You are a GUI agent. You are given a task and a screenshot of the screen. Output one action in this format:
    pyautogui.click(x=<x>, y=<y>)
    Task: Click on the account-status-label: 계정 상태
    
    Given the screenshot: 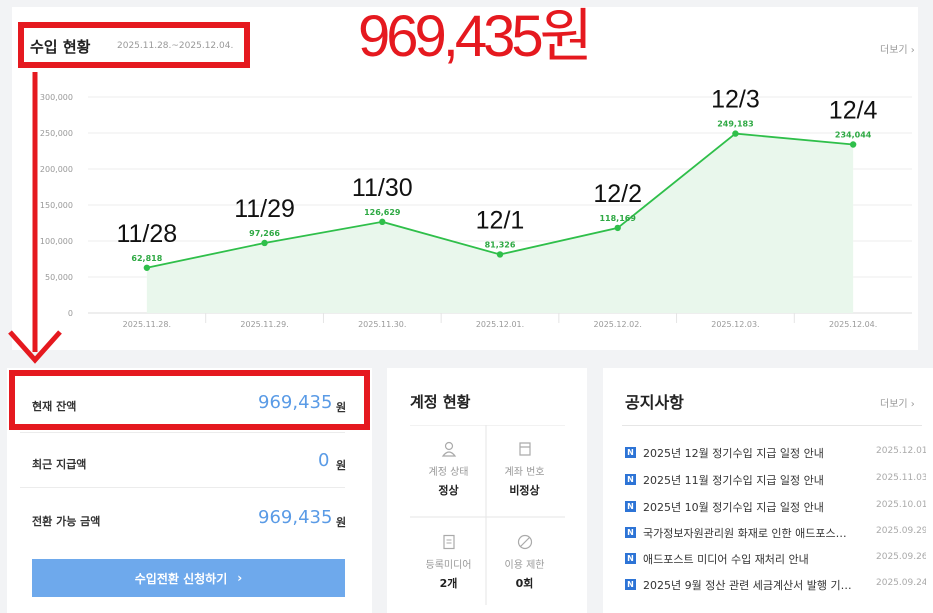 What is the action you would take?
    pyautogui.click(x=448, y=472)
    